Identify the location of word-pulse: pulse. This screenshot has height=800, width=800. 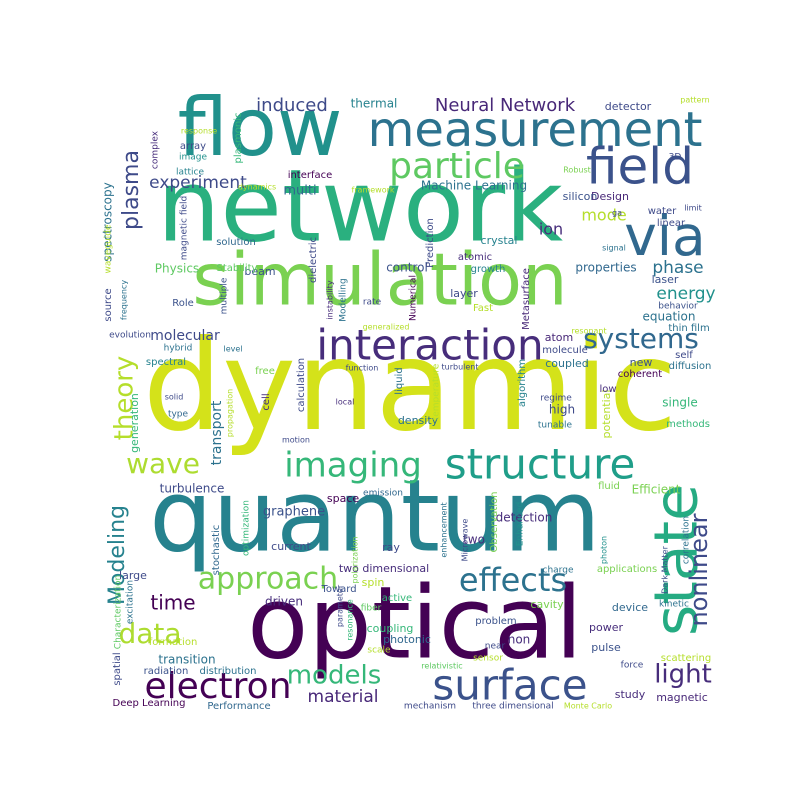
(606, 647).